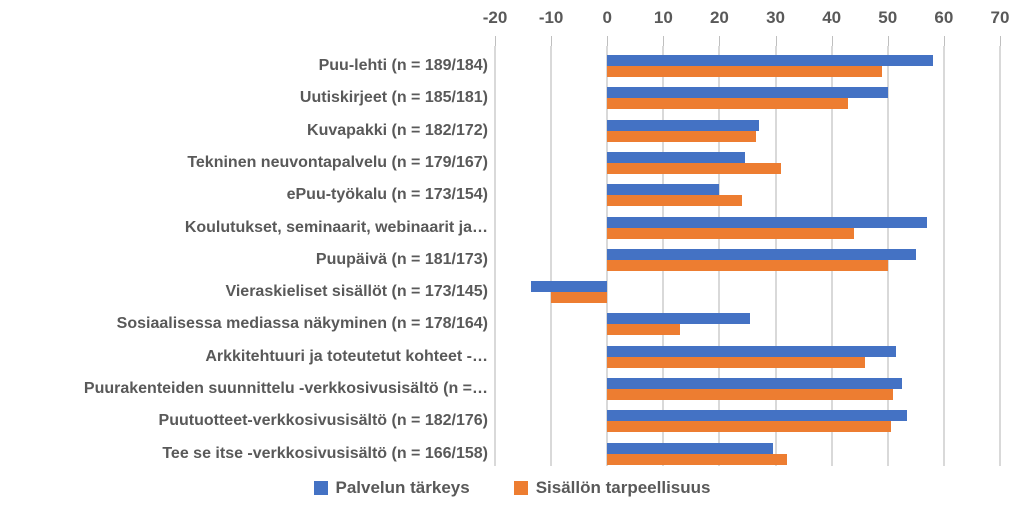  I want to click on x-tick-label: 10, so click(663, 17).